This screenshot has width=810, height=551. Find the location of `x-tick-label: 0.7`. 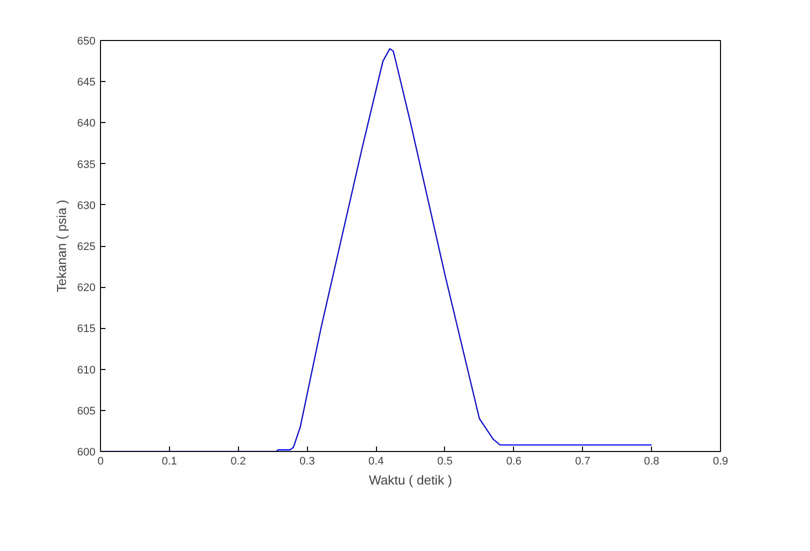

x-tick-label: 0.7 is located at coordinates (582, 462).